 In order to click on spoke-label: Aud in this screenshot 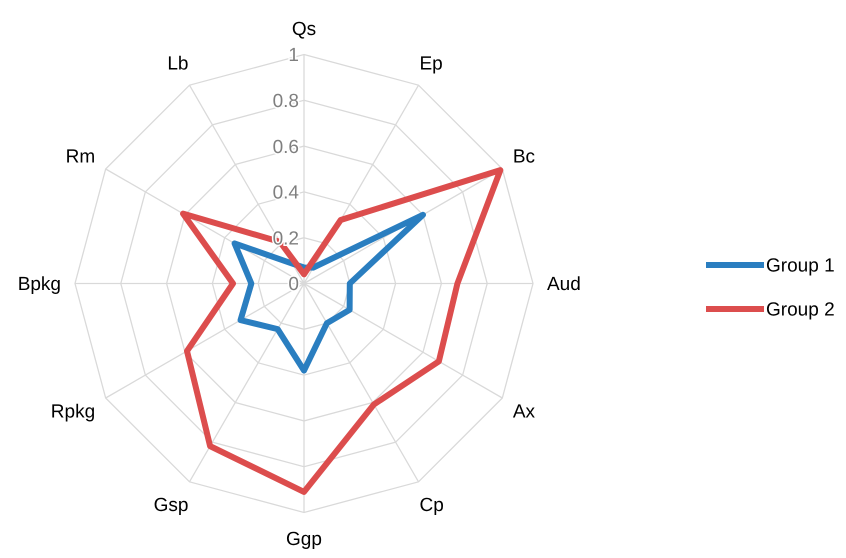, I will do `click(564, 285)`.